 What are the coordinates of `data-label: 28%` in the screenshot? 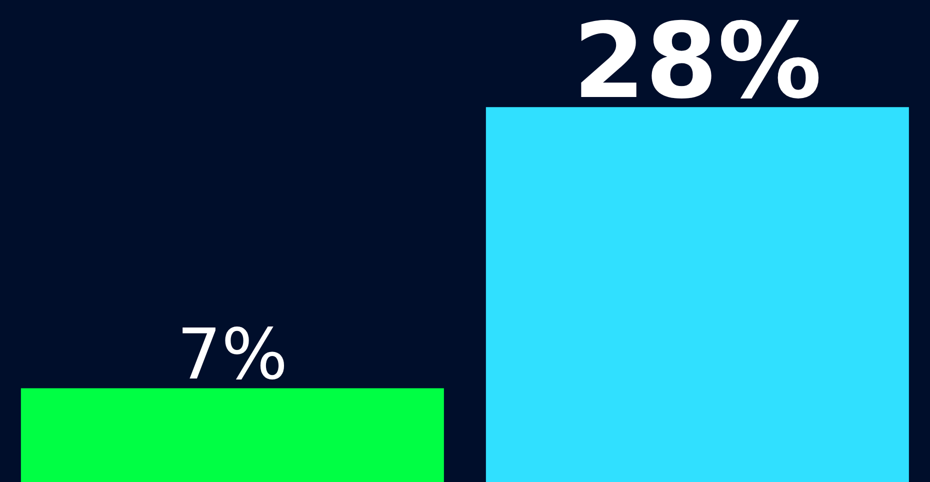 It's located at (697, 61).